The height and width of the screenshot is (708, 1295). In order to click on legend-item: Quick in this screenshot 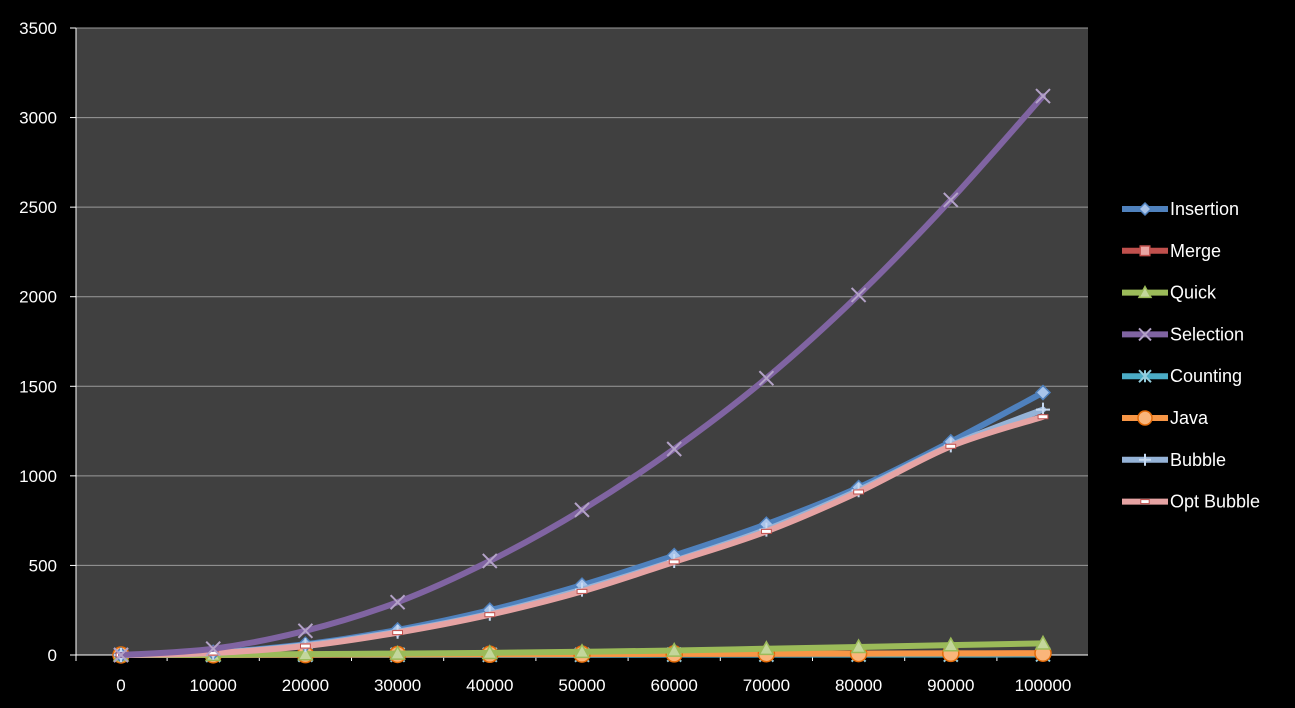, I will do `click(1169, 293)`.